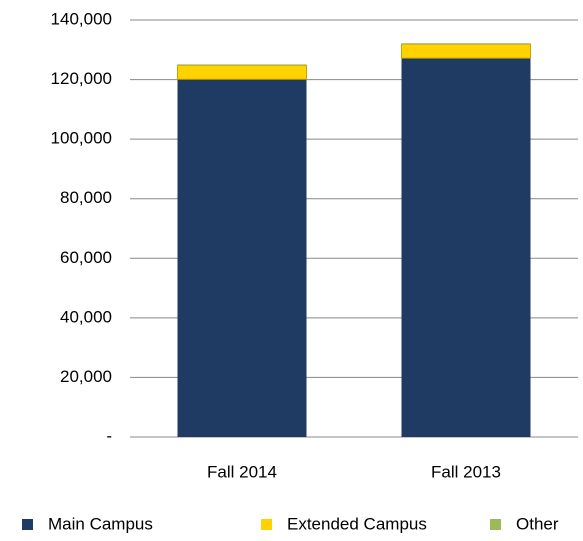 The height and width of the screenshot is (541, 583). Describe the element at coordinates (86, 257) in the screenshot. I see `y-tick-label: 60,000` at that location.